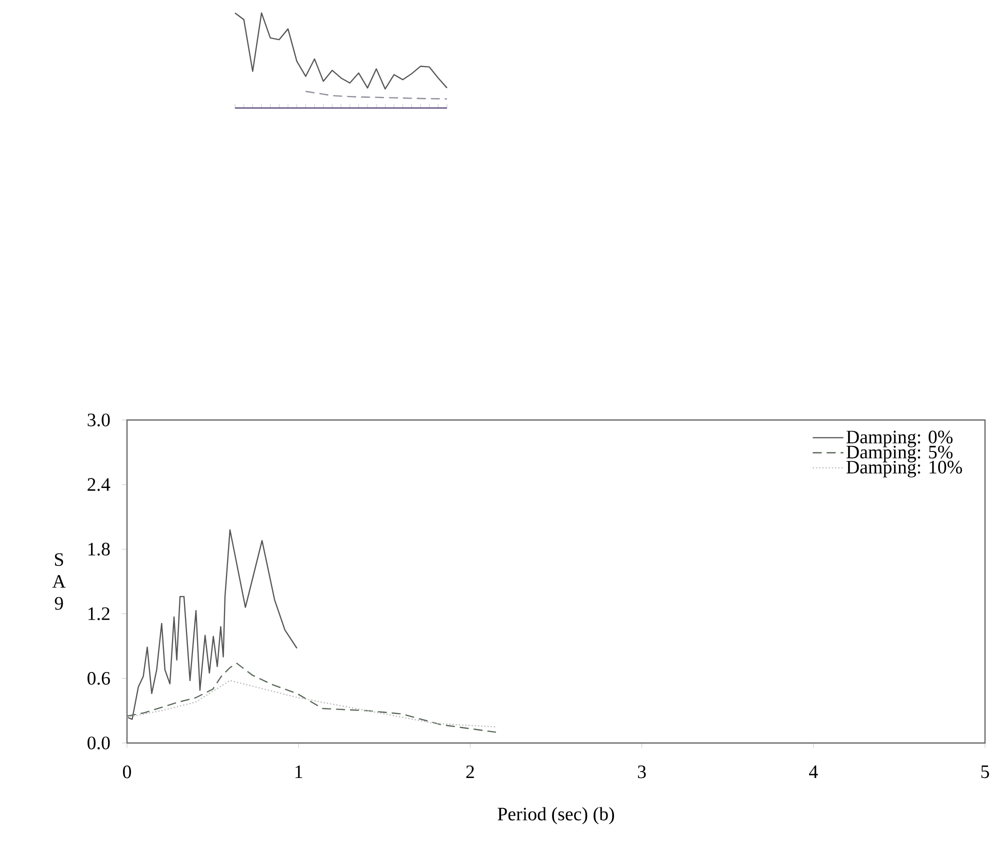 The width and height of the screenshot is (998, 856). I want to click on x-tick-label: 2, so click(470, 772).